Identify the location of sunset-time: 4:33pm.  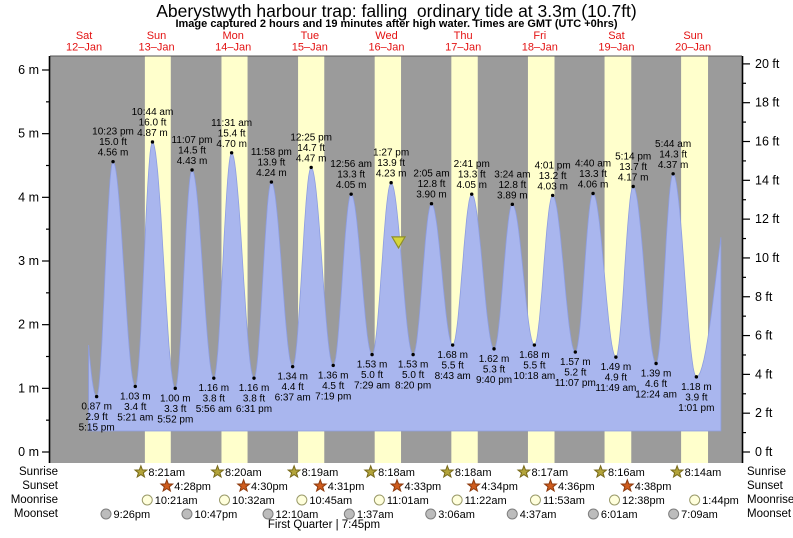
(423, 487).